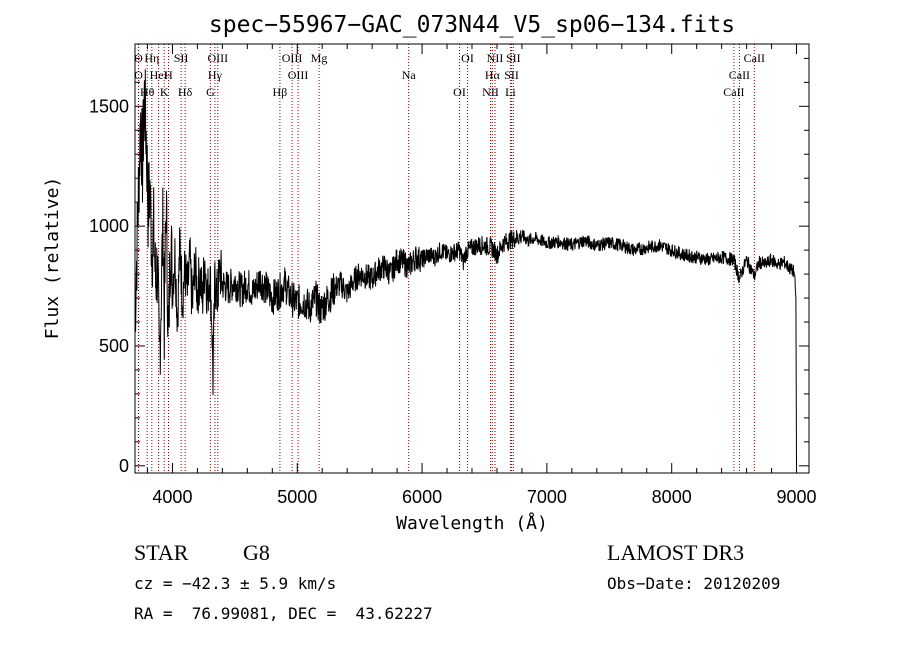 The height and width of the screenshot is (649, 900). Describe the element at coordinates (280, 92) in the screenshot. I see `spectral-line-label: Hβ` at that location.